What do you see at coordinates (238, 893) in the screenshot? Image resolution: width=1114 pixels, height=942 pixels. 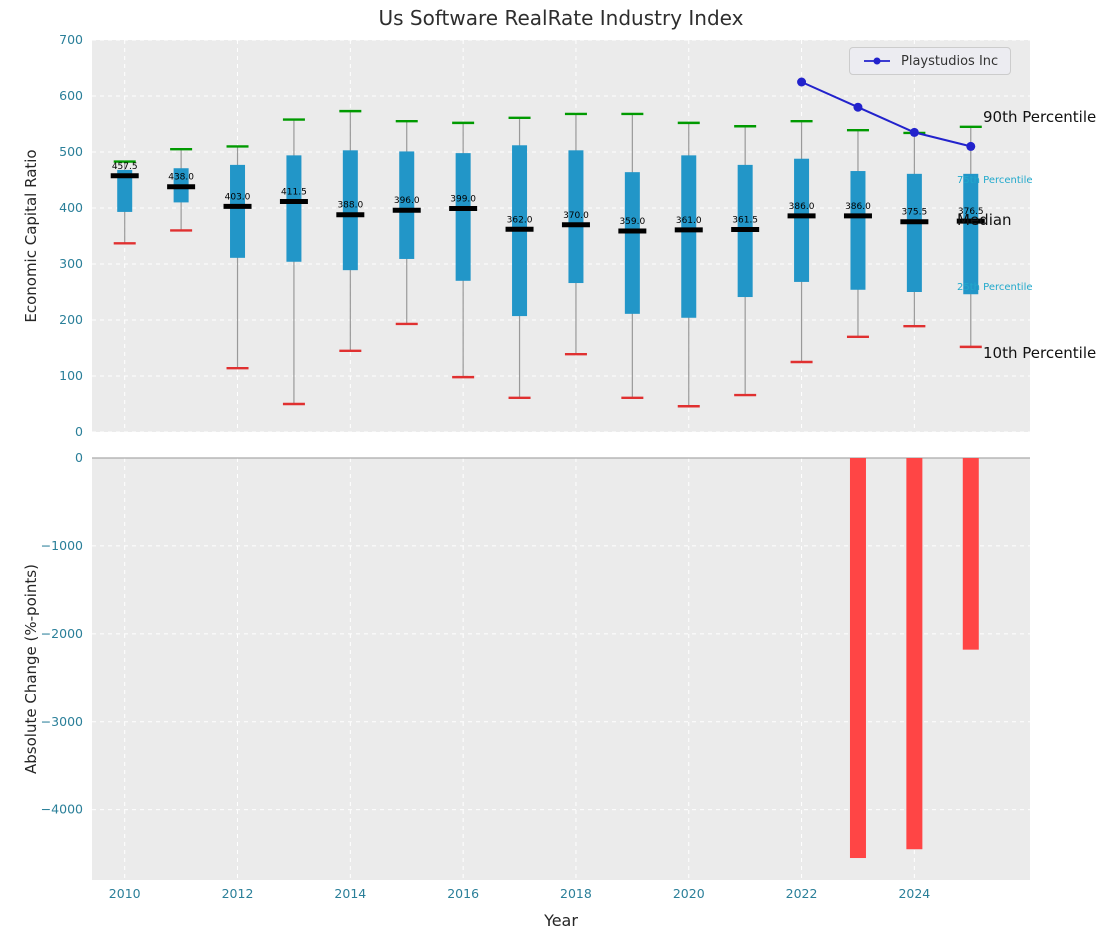 I see `x-tick-label: 2012` at bounding box center [238, 893].